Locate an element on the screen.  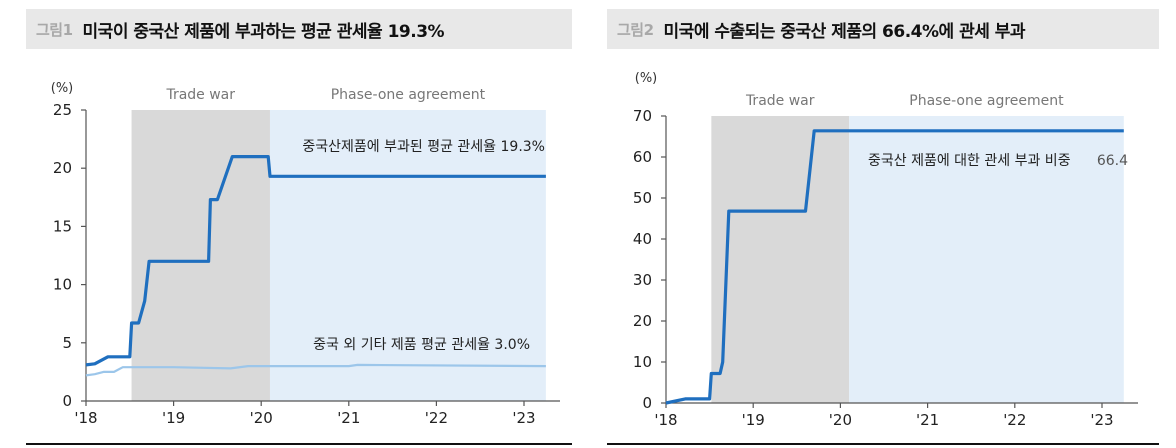
figure-1-x-tick-label: '22 is located at coordinates (436, 418).